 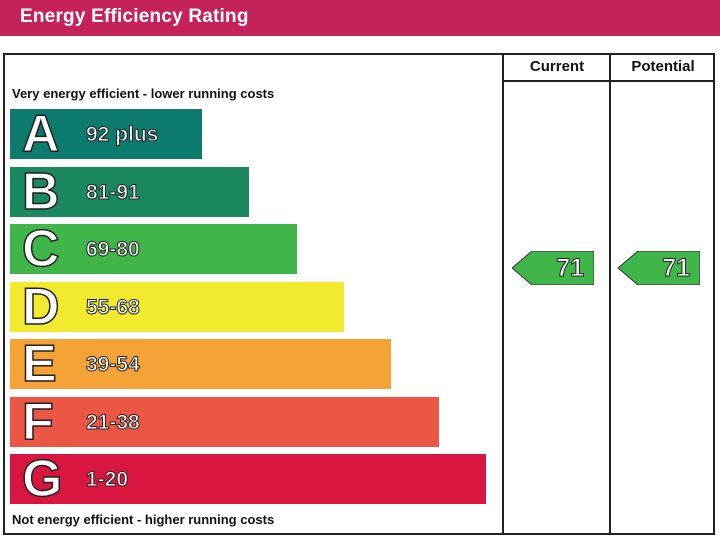 What do you see at coordinates (663, 66) in the screenshot?
I see `potential-column-header: Potential` at bounding box center [663, 66].